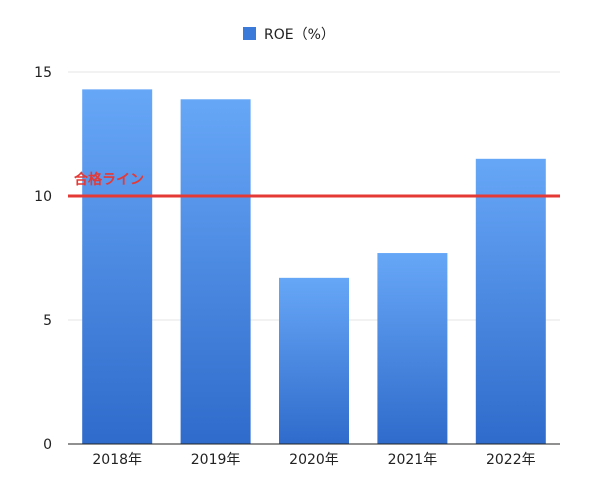 The width and height of the screenshot is (600, 500). I want to click on x-tick-label: 2022年, so click(511, 460).